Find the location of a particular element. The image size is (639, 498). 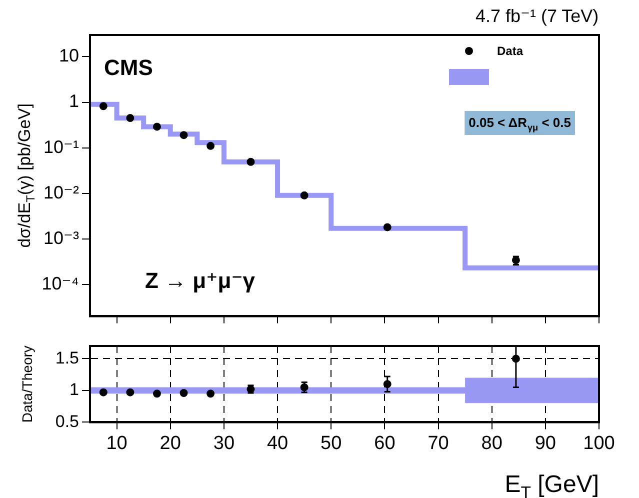

y-tick-label: 0.5 is located at coordinates (67, 421).